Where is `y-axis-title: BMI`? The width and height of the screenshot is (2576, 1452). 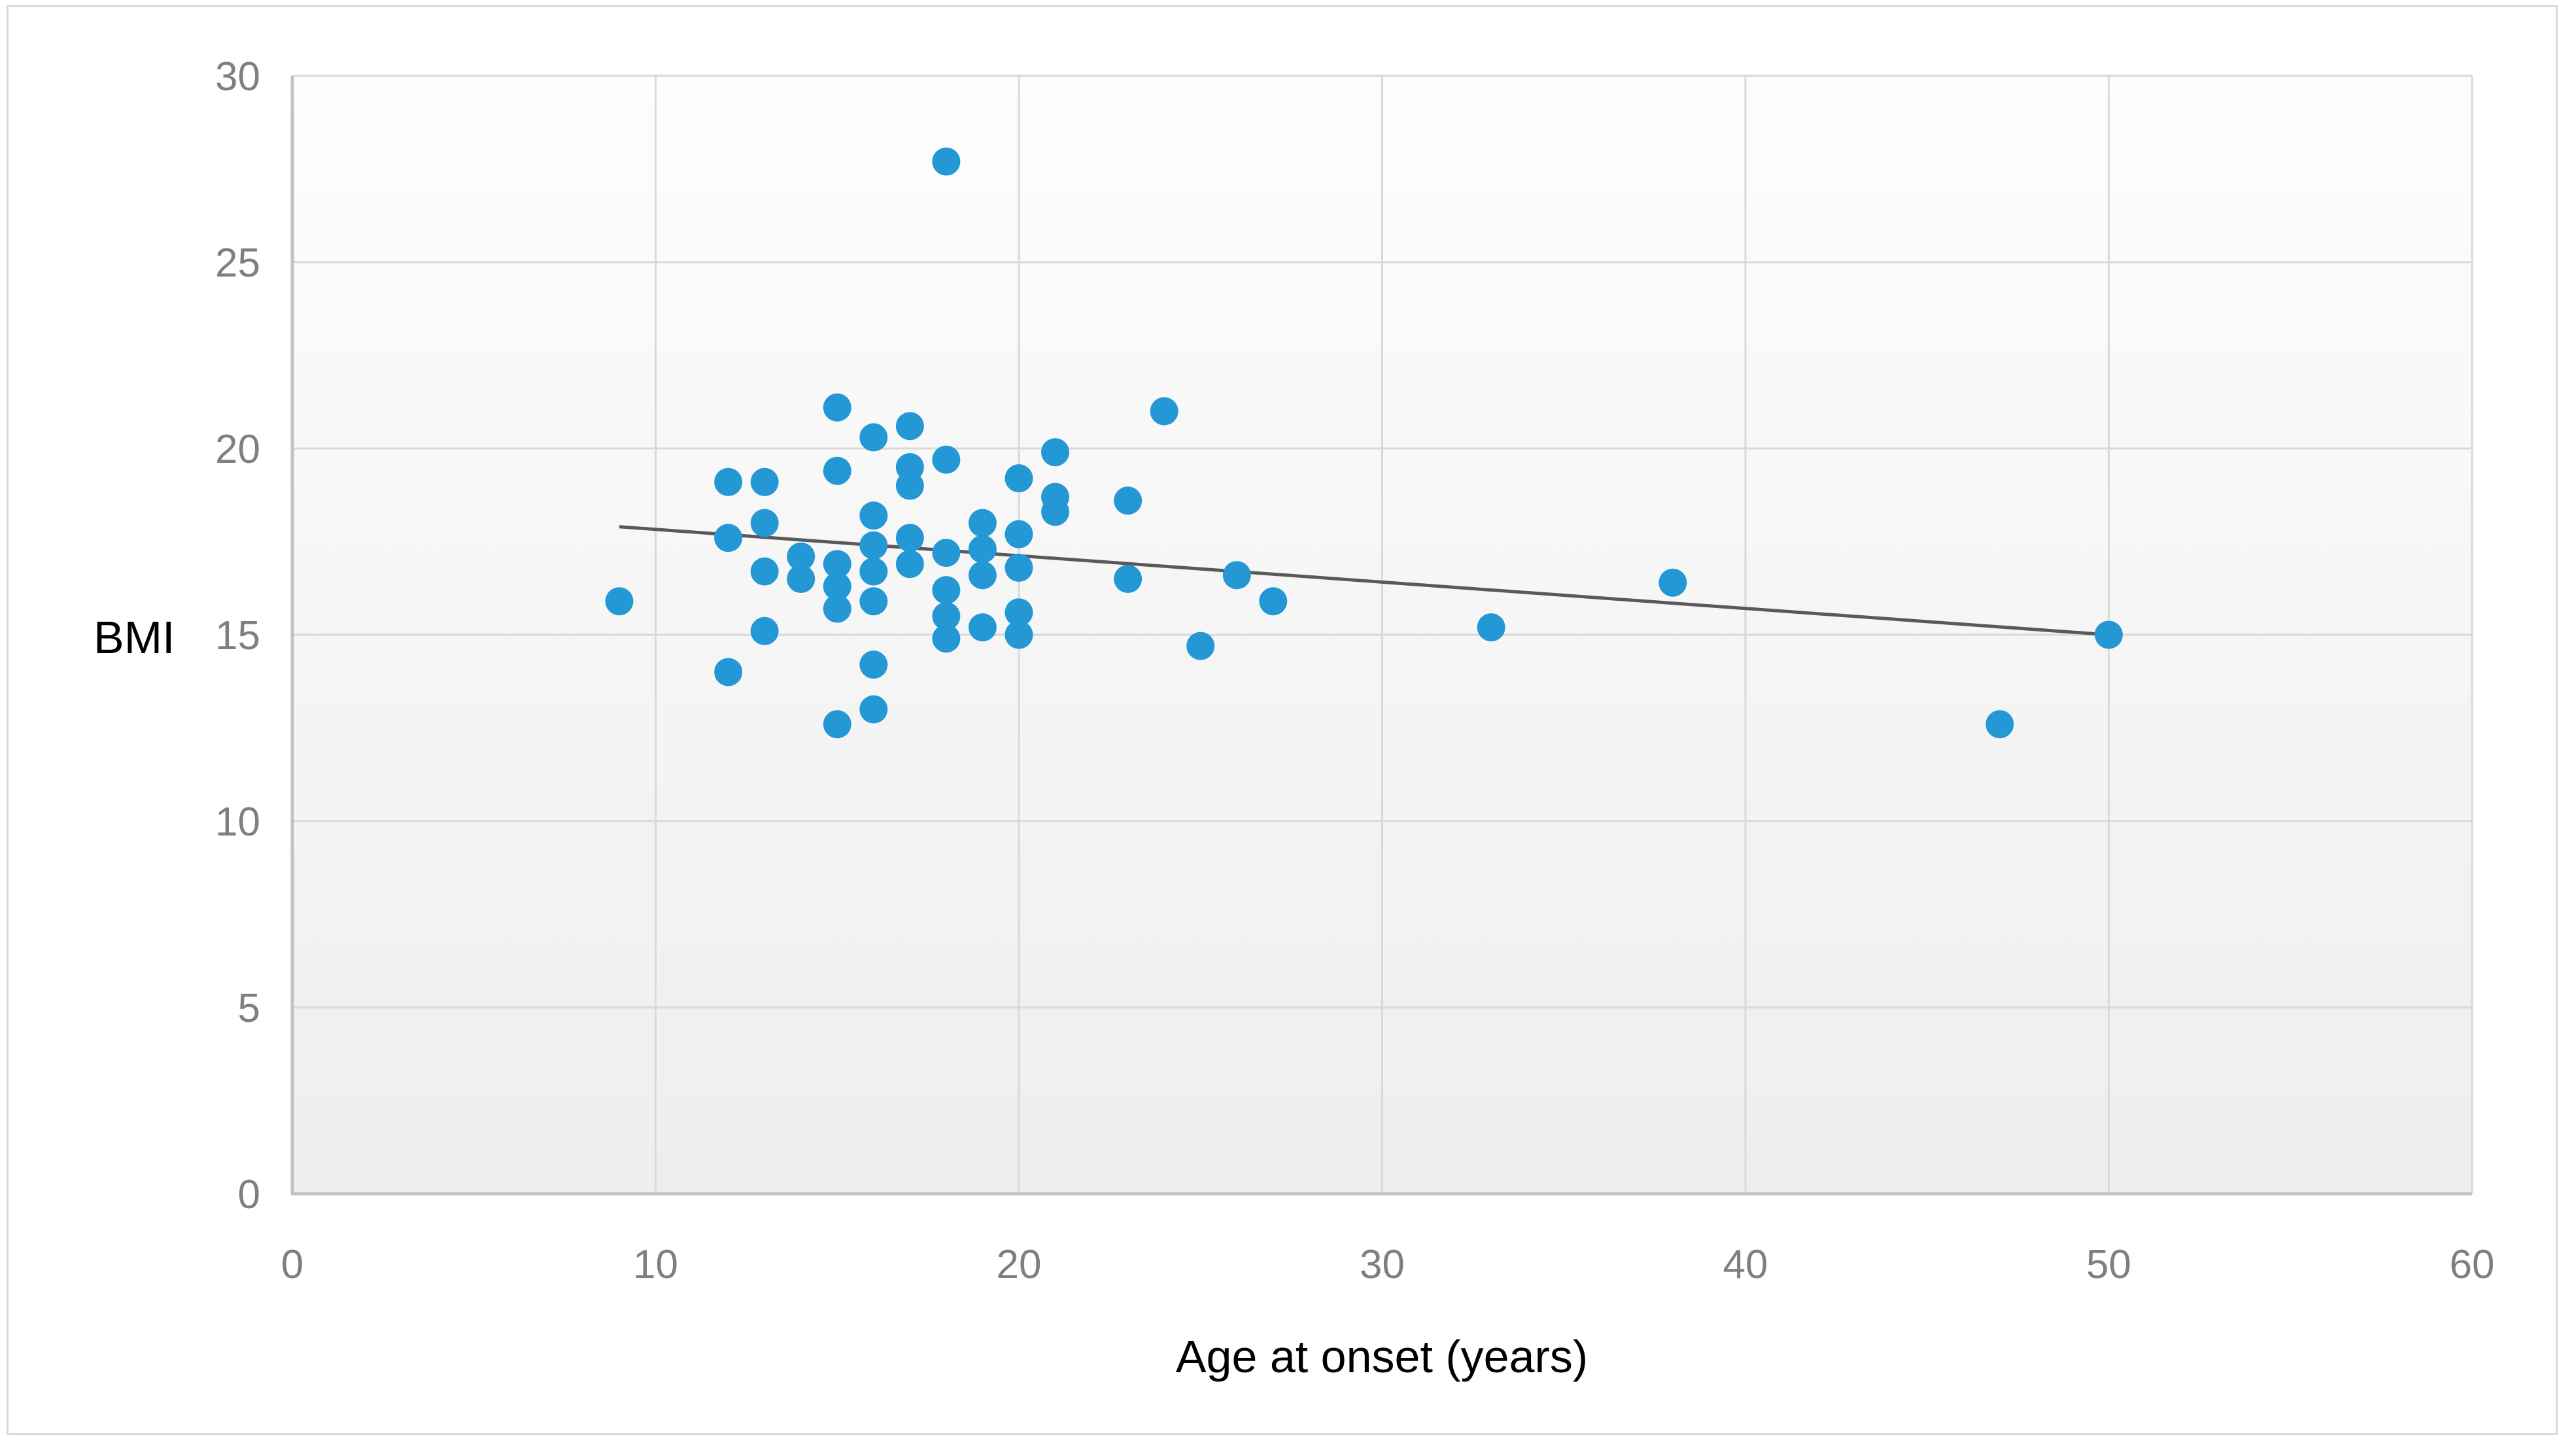 y-axis-title: BMI is located at coordinates (134, 637).